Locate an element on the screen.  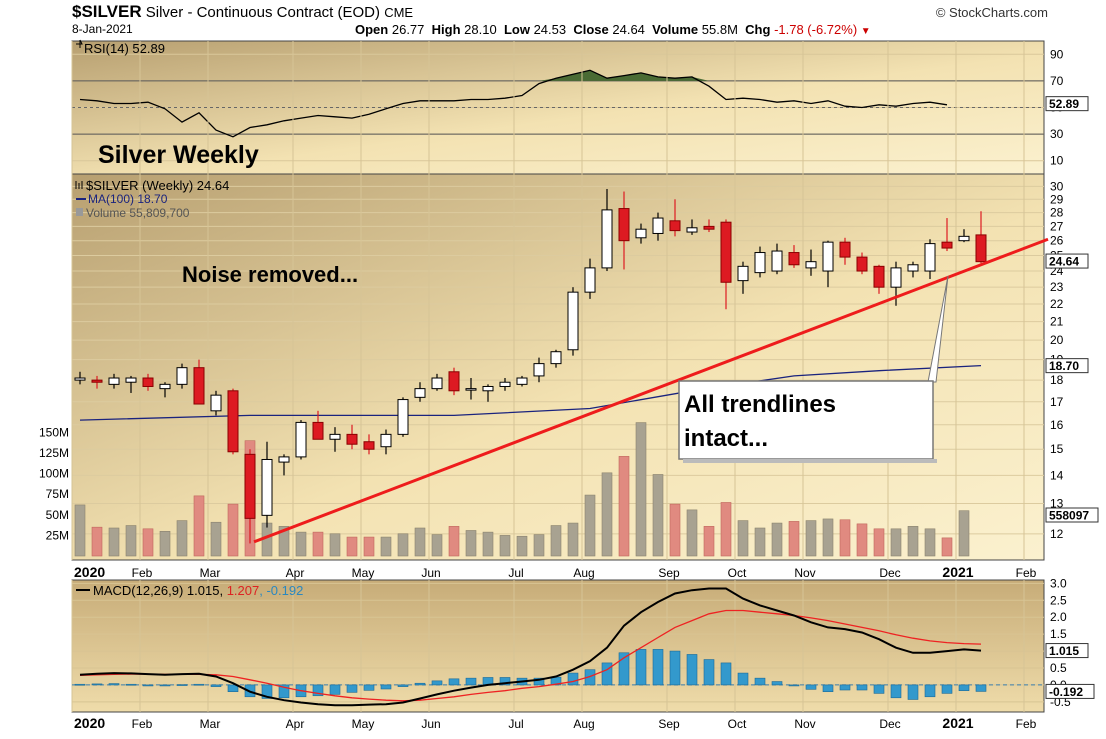
macd-tick-label: 2.5 is located at coordinates (1058, 600).